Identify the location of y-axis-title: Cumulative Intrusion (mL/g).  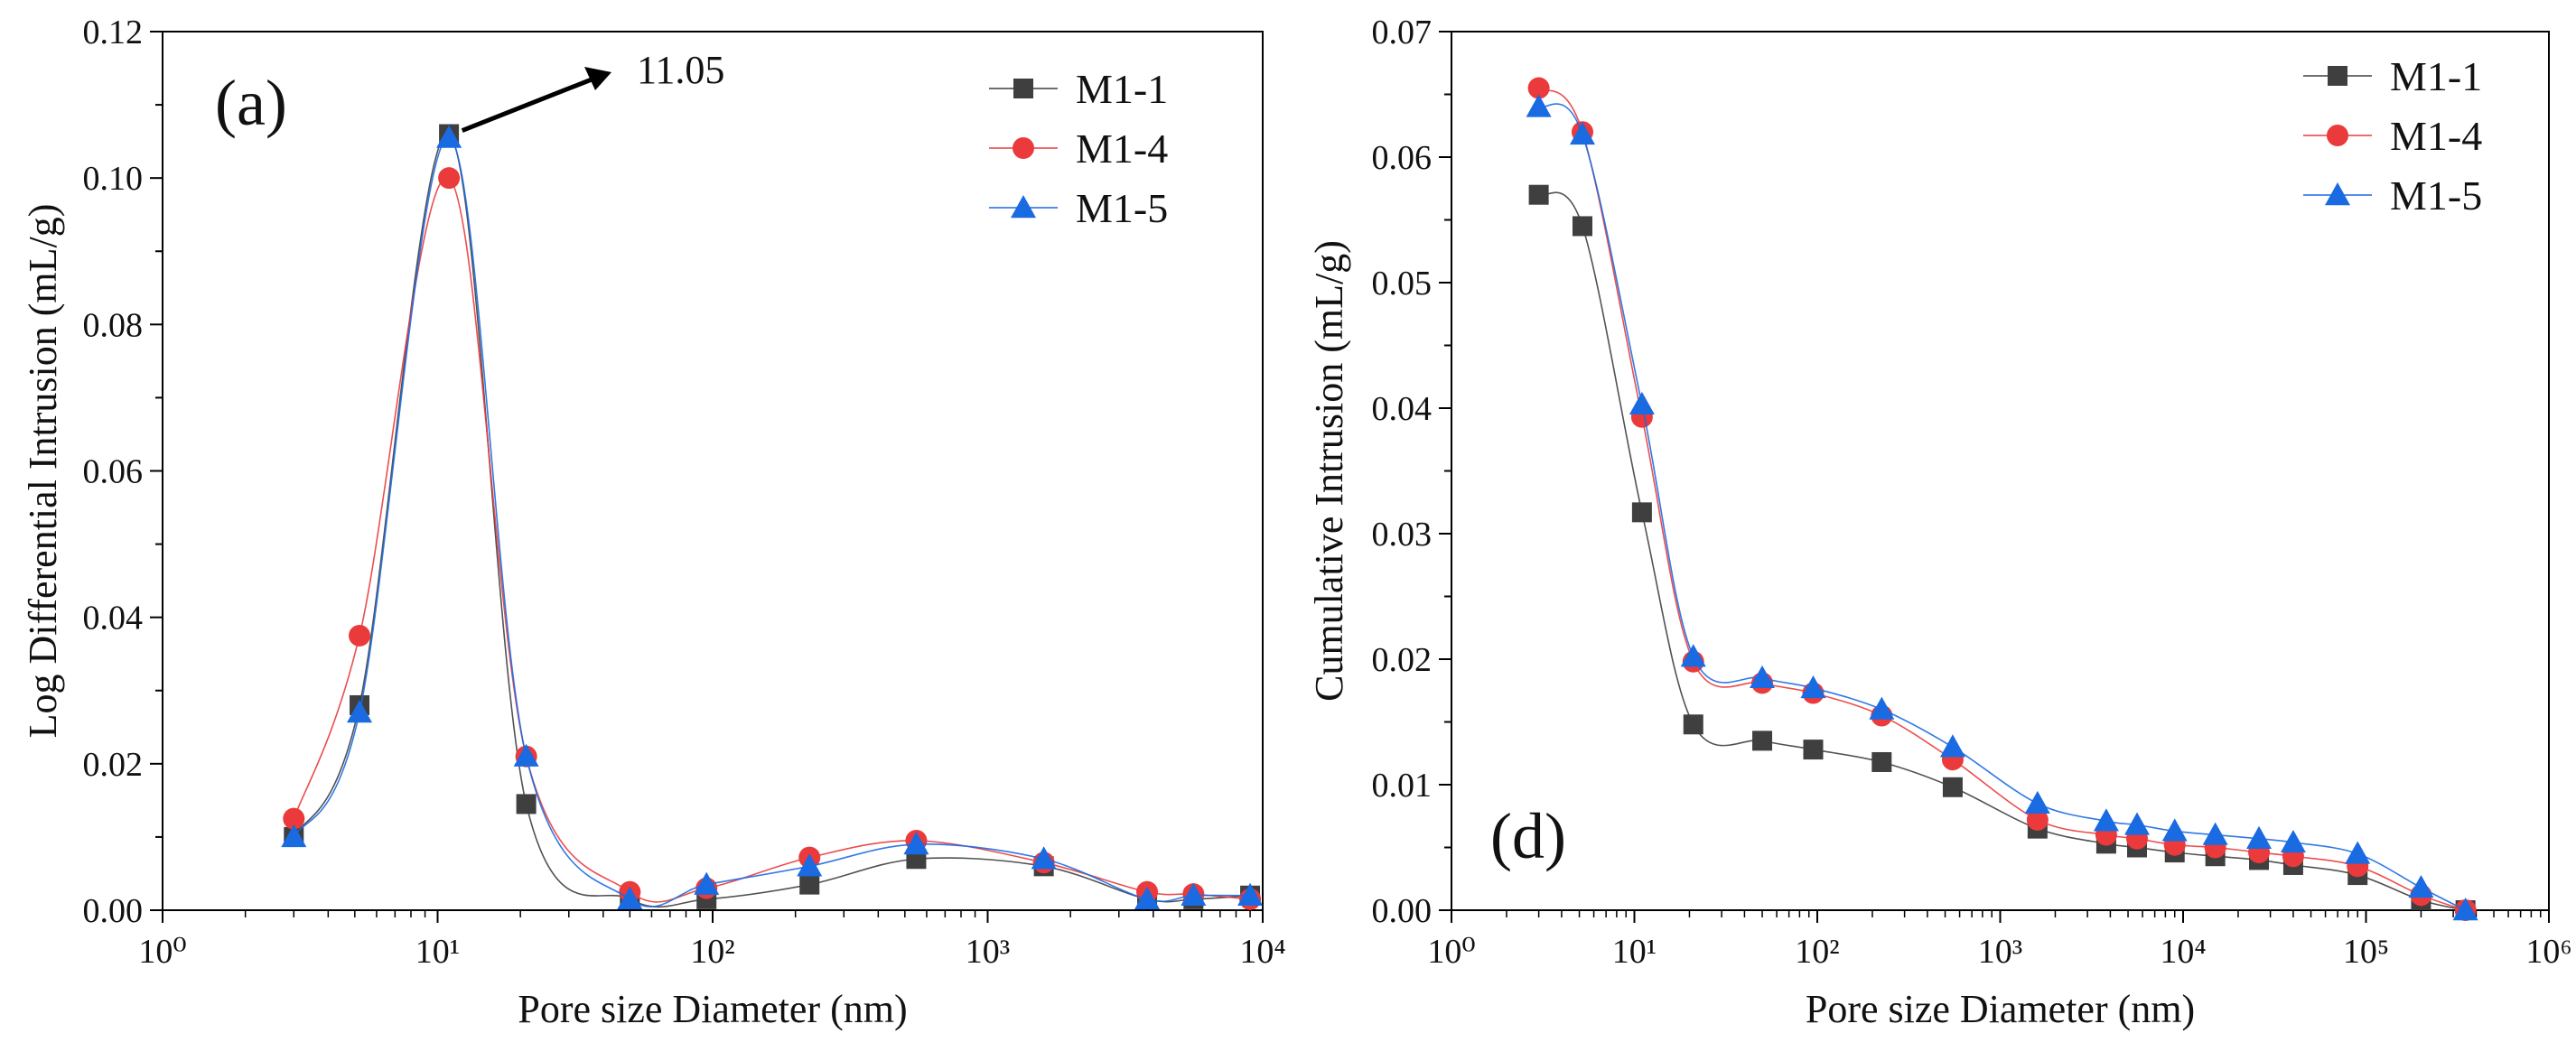
(1329, 471).